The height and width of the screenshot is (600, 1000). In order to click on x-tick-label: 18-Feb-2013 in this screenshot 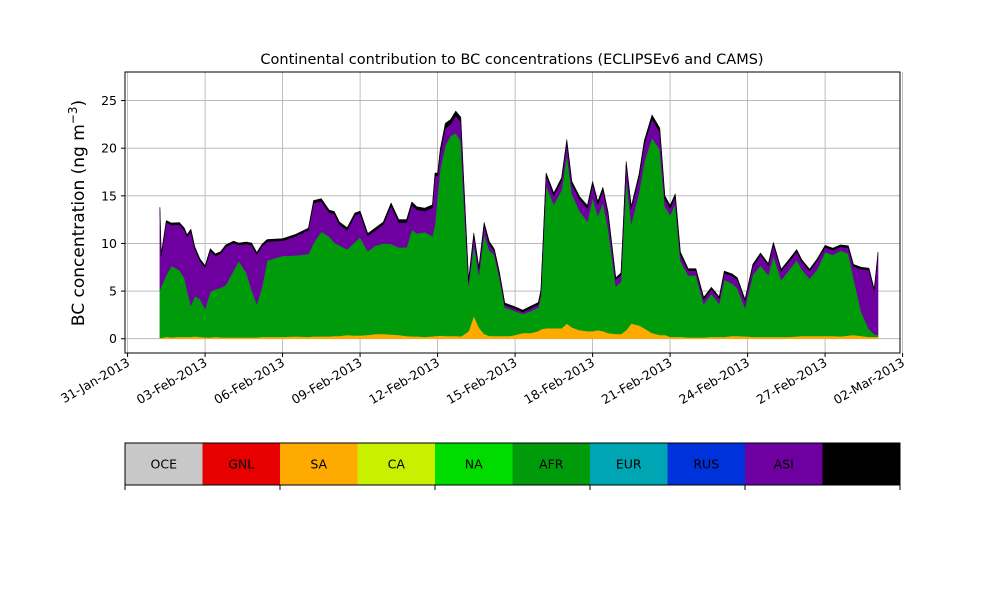, I will do `click(559, 381)`.